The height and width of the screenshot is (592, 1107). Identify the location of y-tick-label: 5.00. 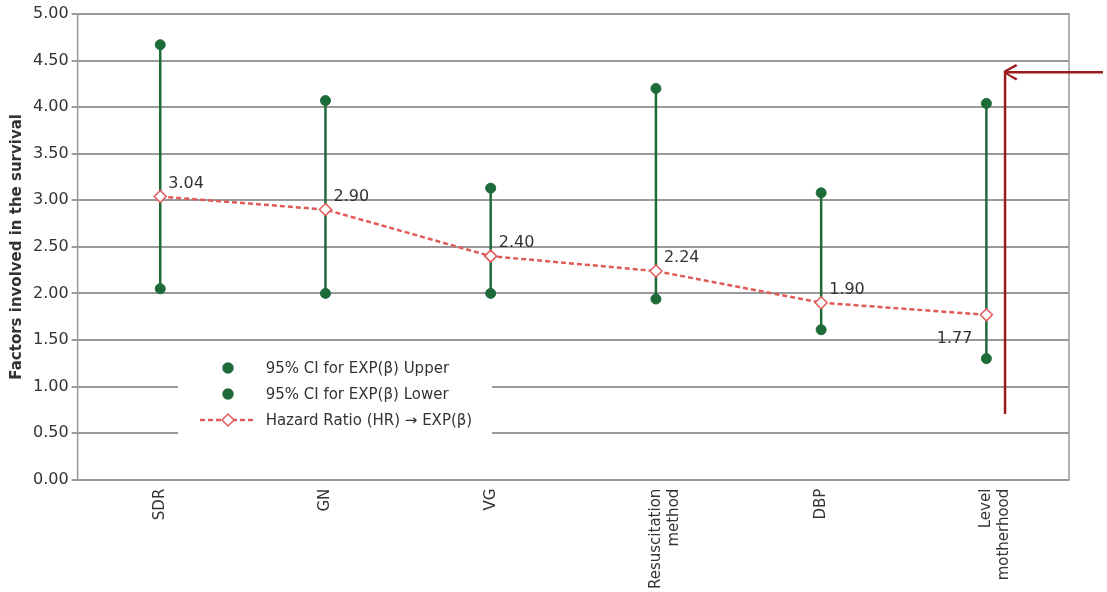
(51, 13).